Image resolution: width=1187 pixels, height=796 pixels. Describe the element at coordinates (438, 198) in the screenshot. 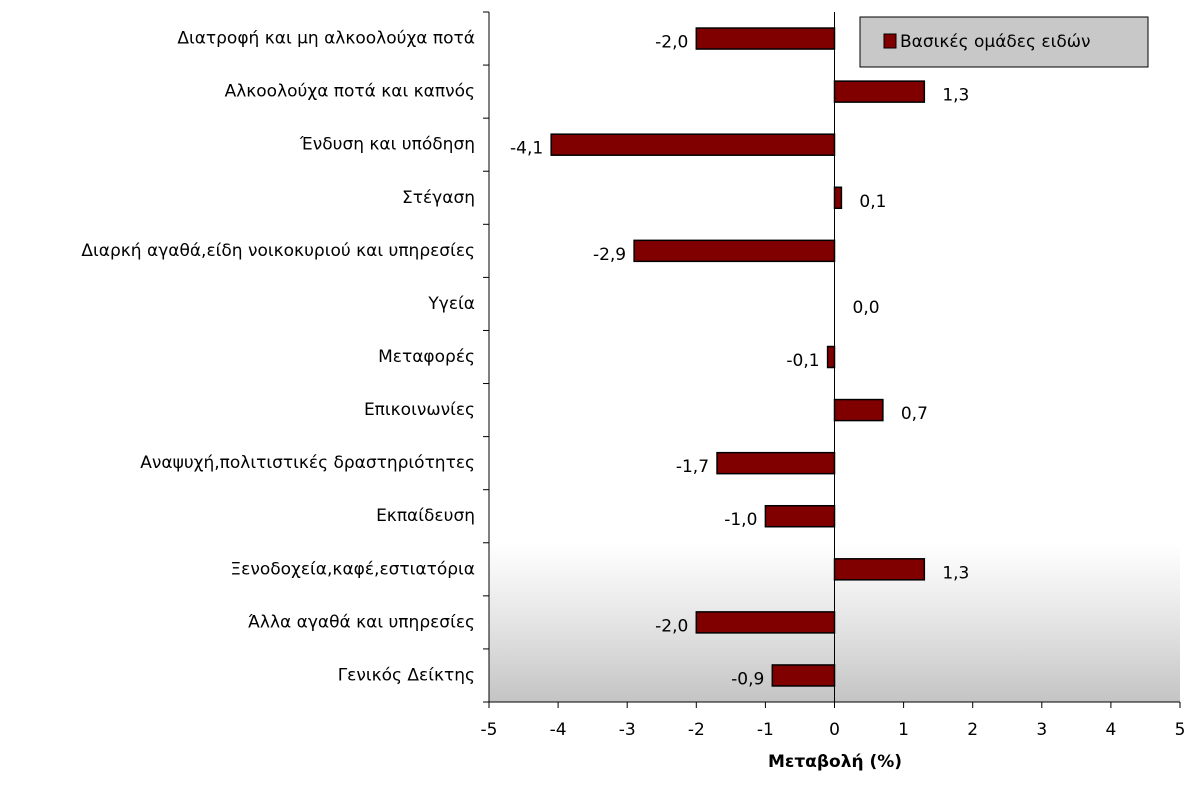

I see `y-tick-label: Στέγαση` at that location.